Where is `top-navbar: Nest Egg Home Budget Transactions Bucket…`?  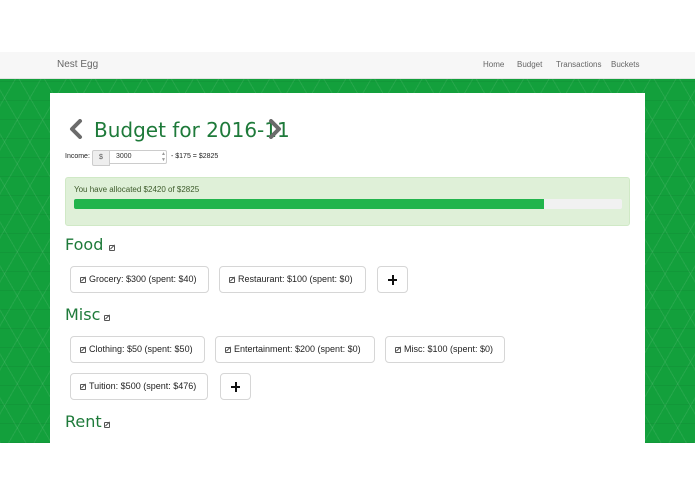
top-navbar: Nest Egg Home Budget Transactions Bucket… is located at coordinates (347, 65).